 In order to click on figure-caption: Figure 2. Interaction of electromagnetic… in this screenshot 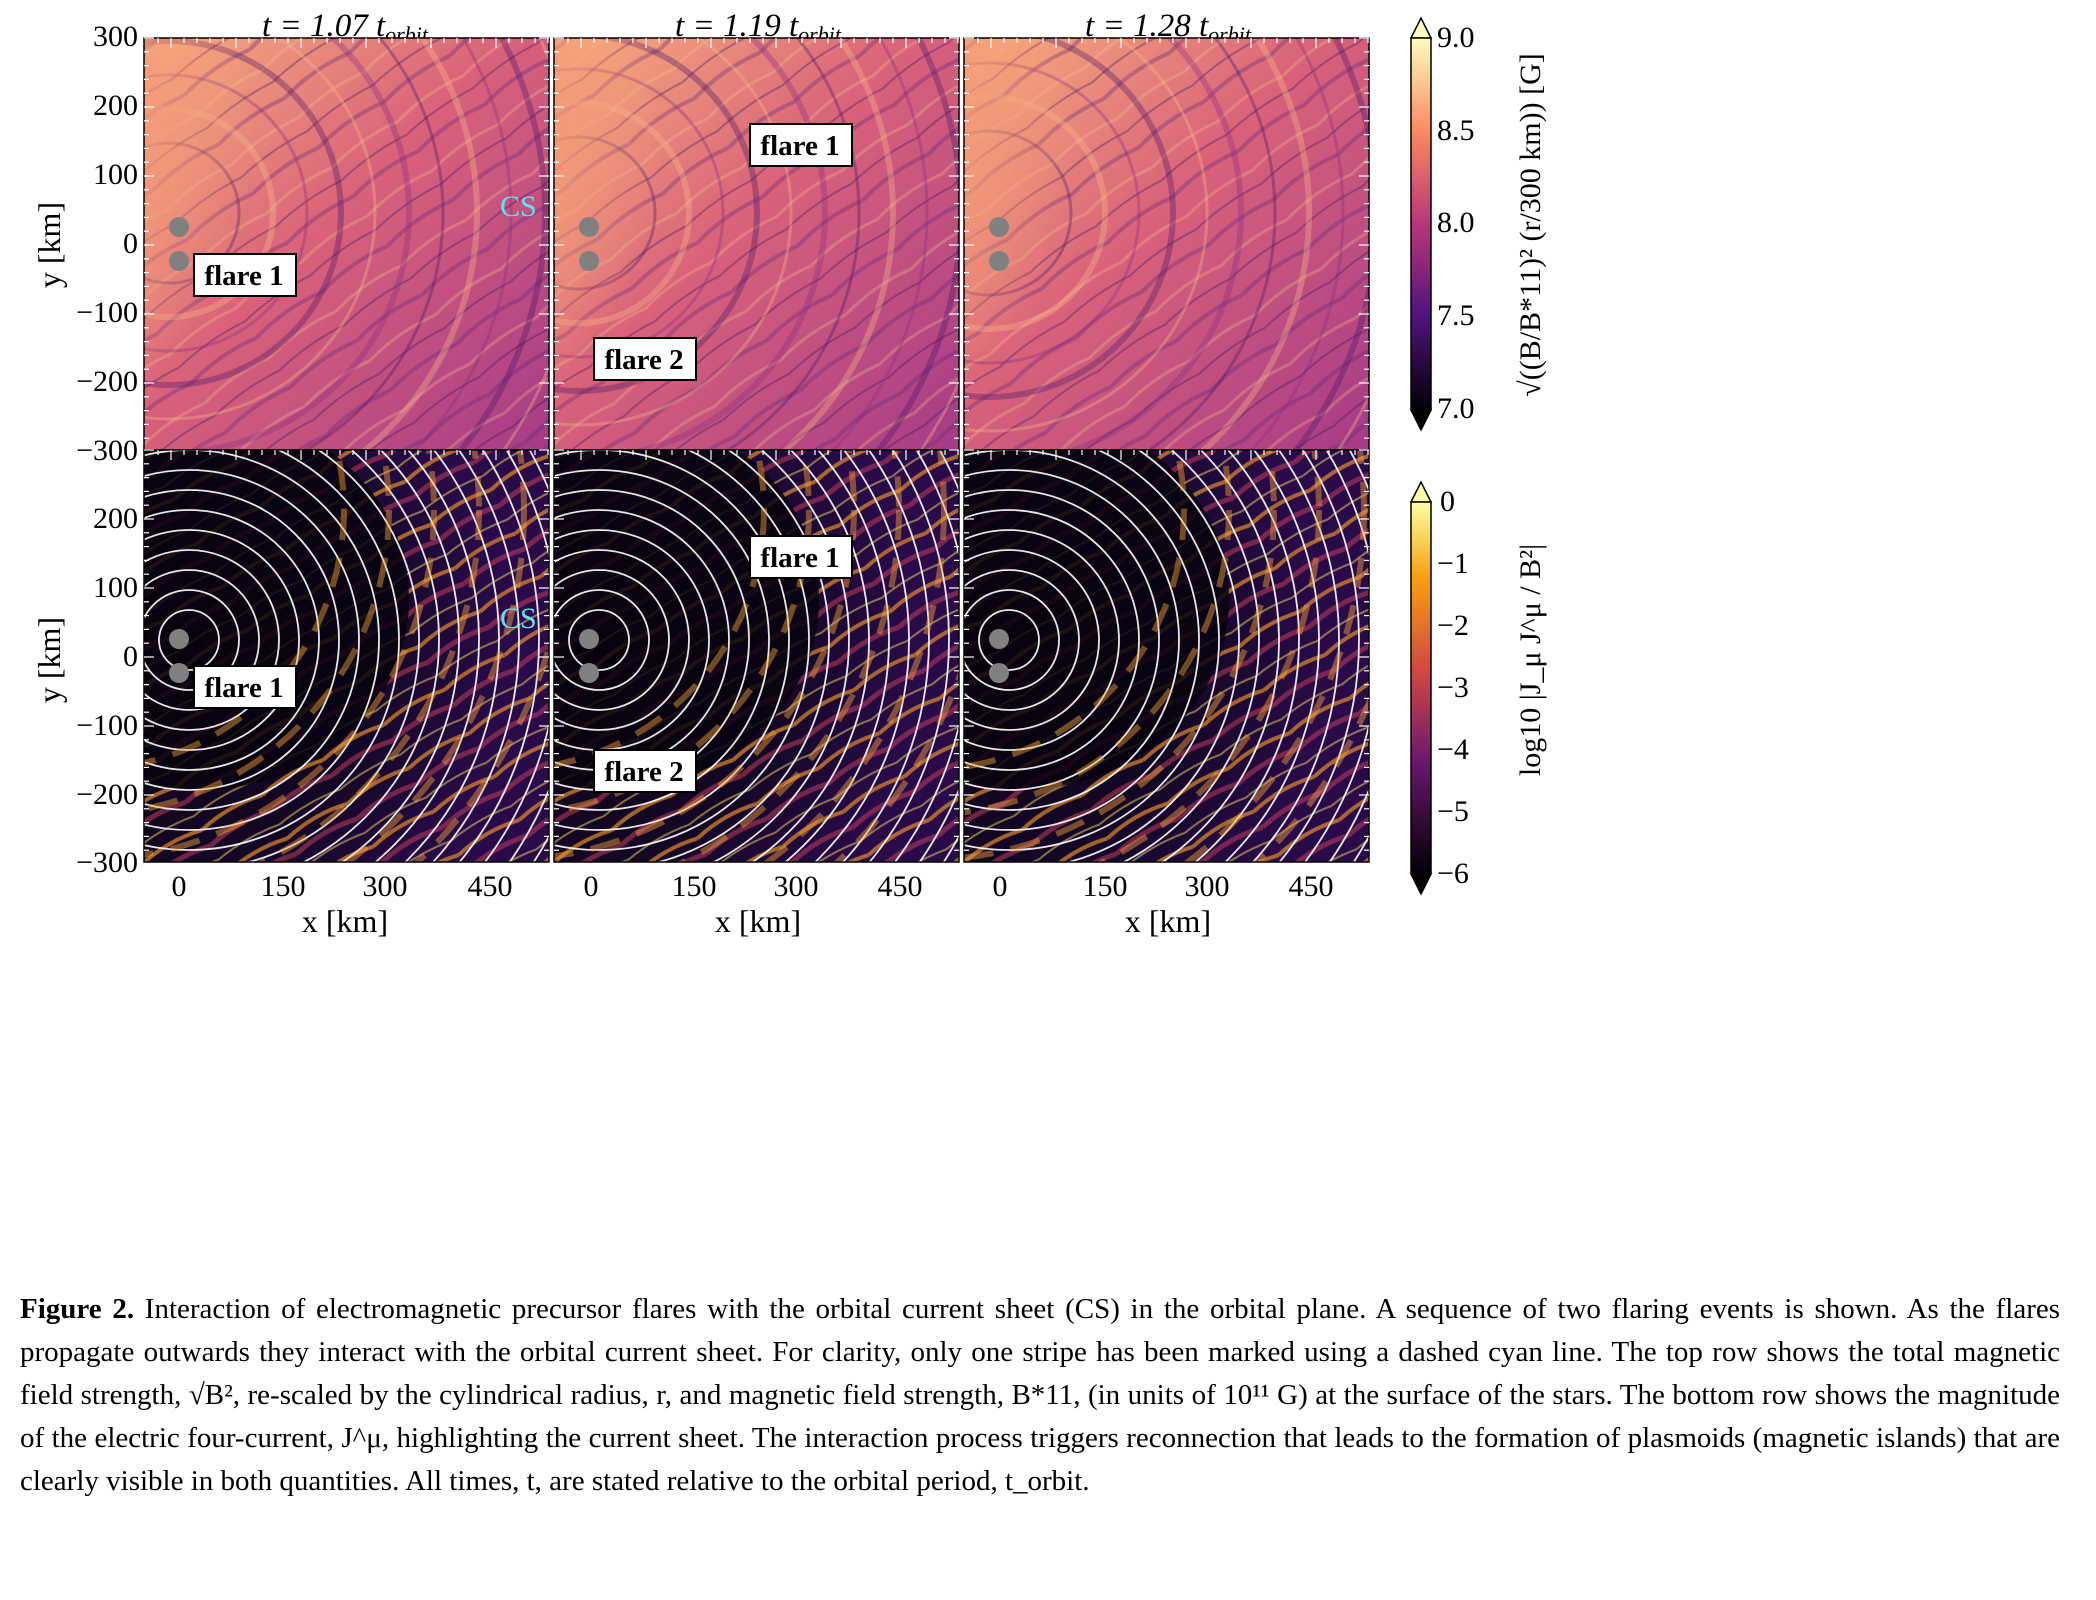, I will do `click(1040, 1395)`.